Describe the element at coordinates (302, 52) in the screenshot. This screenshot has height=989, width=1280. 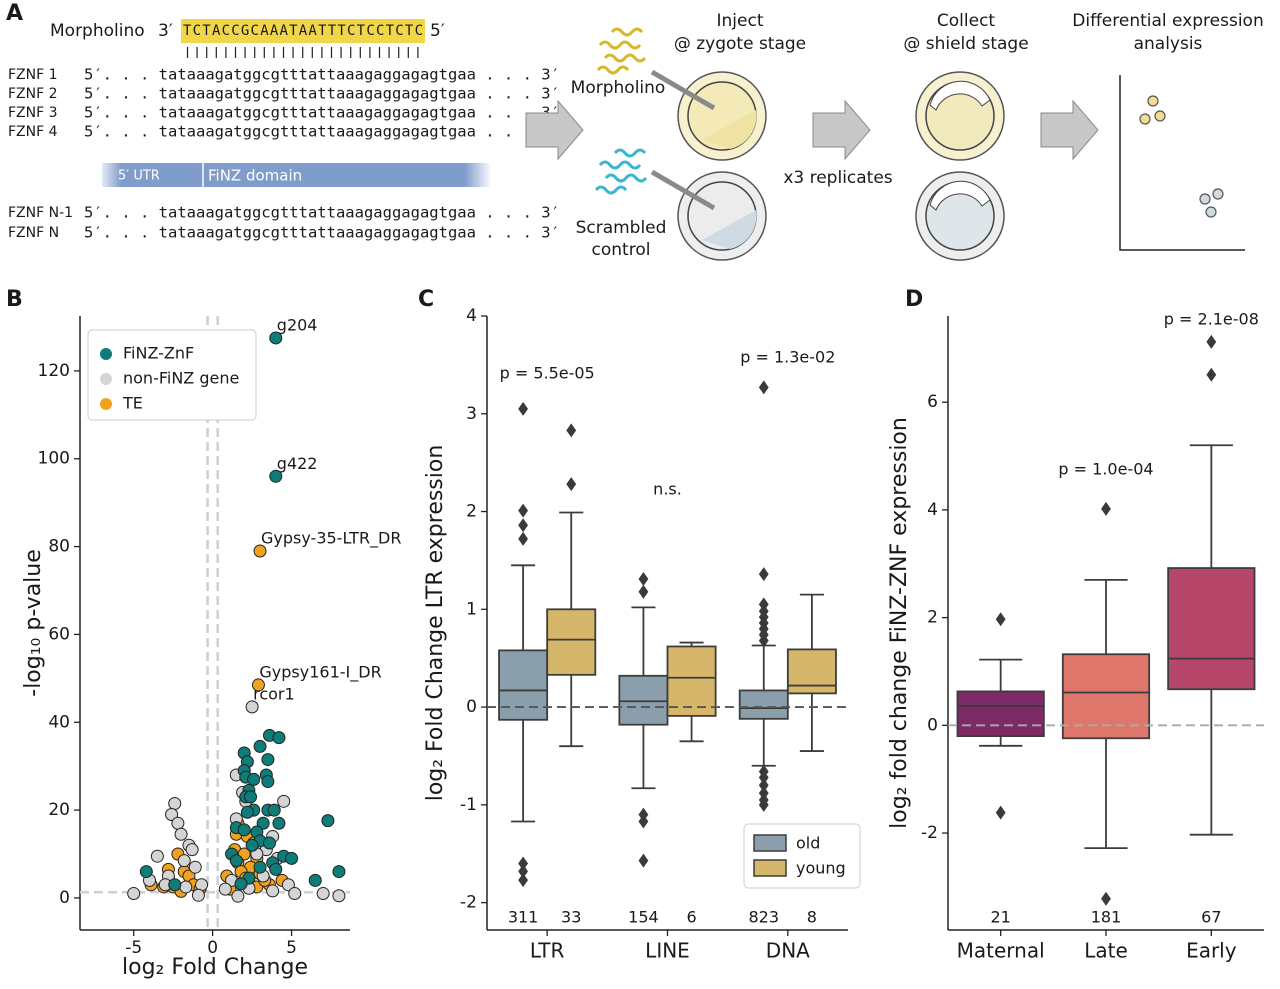
I see `base-pair-ticks` at that location.